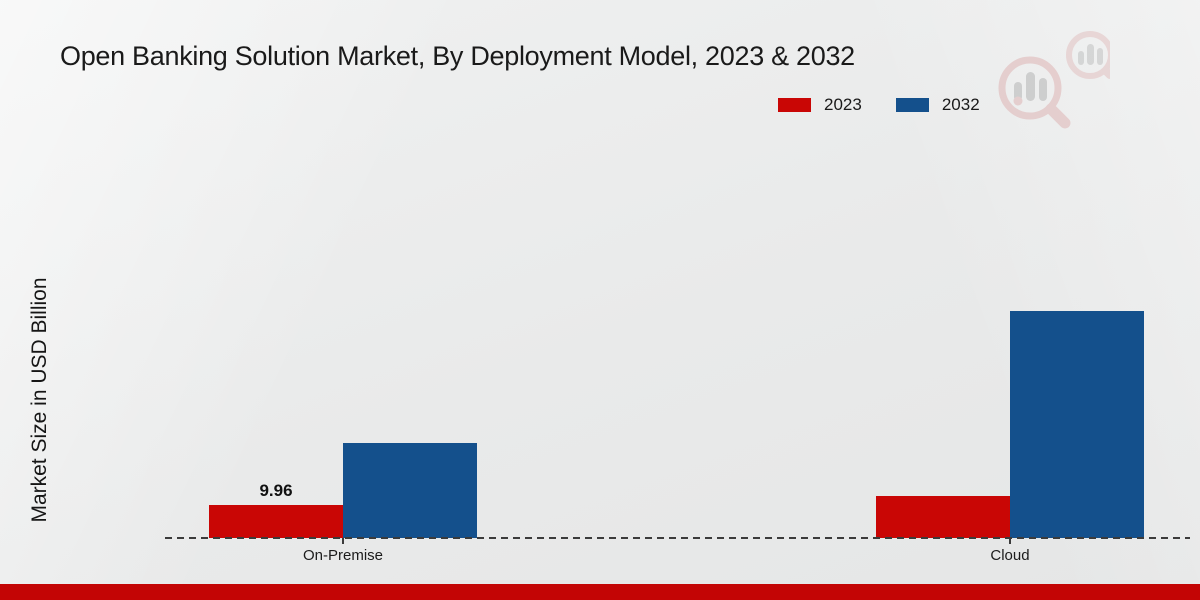  Describe the element at coordinates (1077, 424) in the screenshot. I see `bar-cloud-2032` at that location.